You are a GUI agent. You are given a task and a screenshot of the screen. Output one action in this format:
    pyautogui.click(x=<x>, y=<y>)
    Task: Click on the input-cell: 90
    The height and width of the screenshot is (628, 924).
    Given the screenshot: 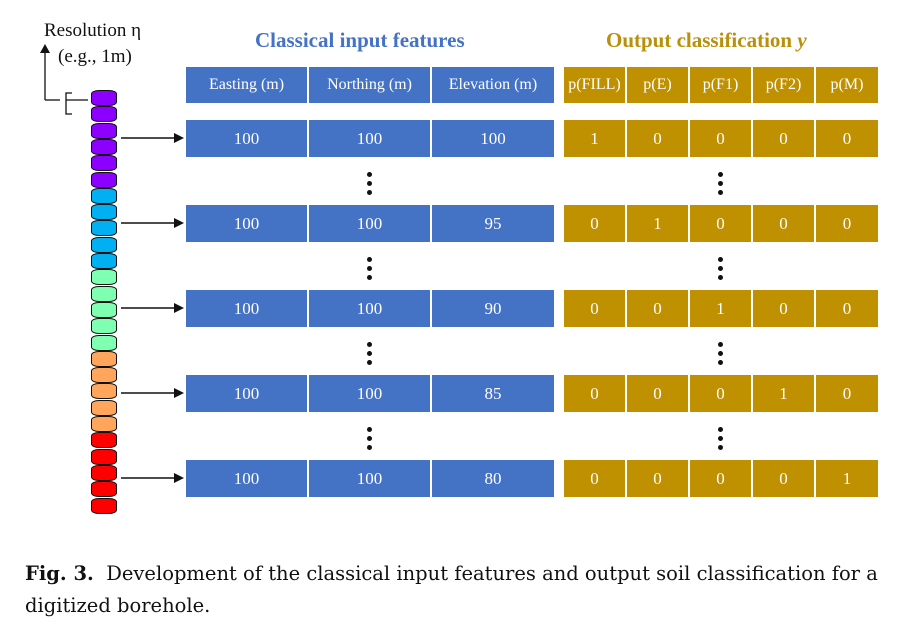 What is the action you would take?
    pyautogui.click(x=493, y=308)
    